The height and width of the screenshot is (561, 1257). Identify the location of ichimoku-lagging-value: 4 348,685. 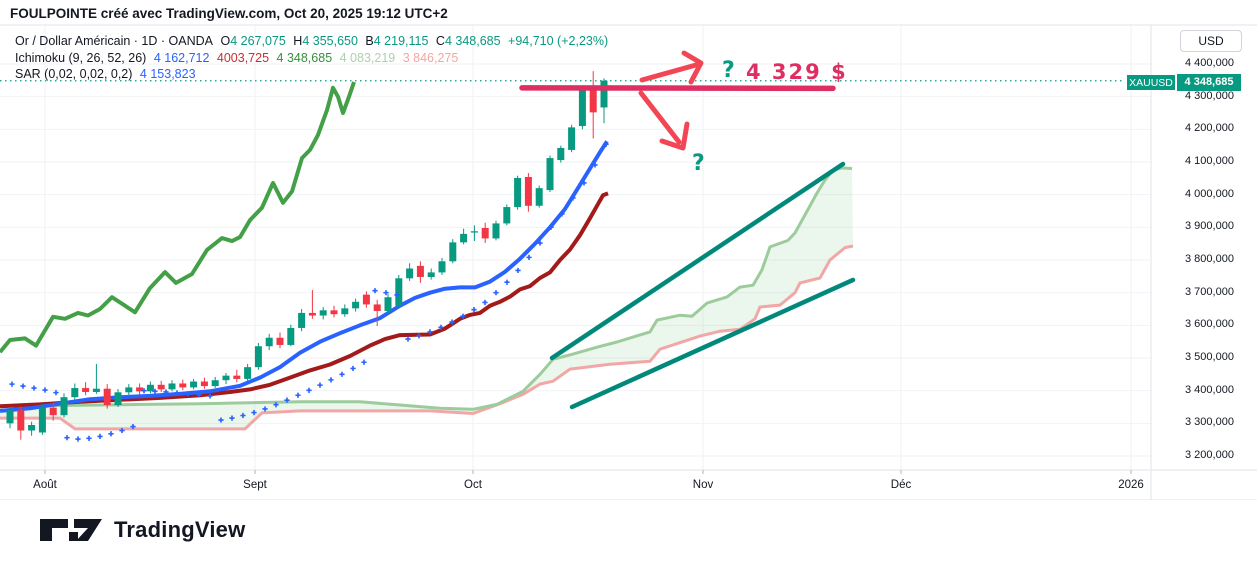
(304, 58).